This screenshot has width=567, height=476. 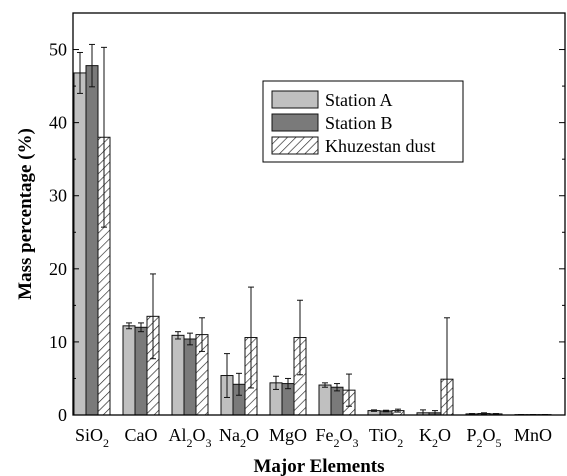 What do you see at coordinates (383, 435) in the screenshot?
I see `x-tick-label-text: TiO` at bounding box center [383, 435].